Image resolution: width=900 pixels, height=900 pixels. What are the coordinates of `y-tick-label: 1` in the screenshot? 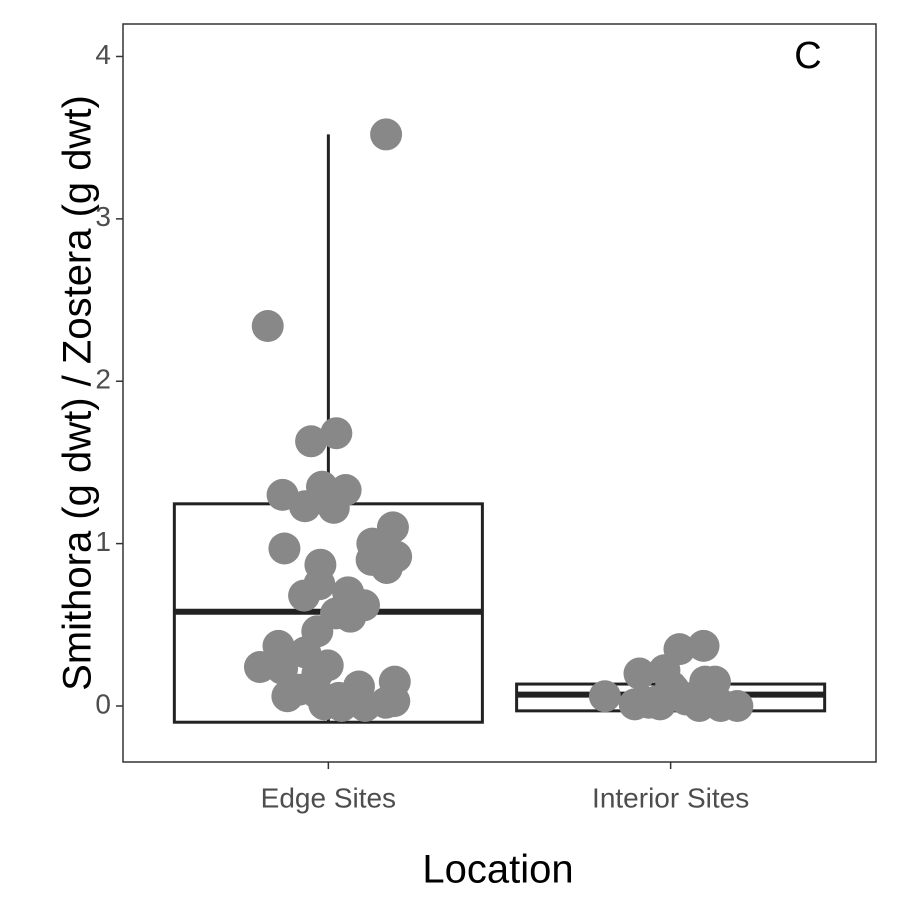 It's located at (103, 541).